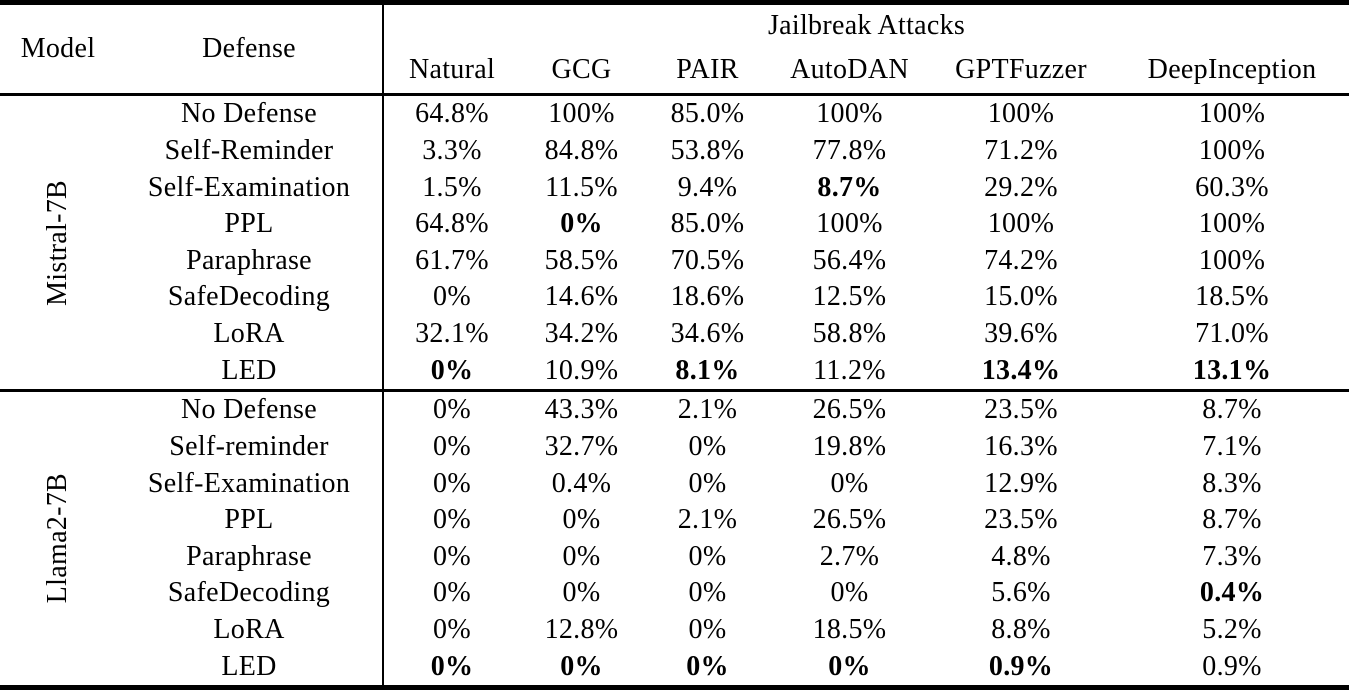 This screenshot has width=1349, height=690. I want to click on asr-value: 85.0%, so click(707, 114).